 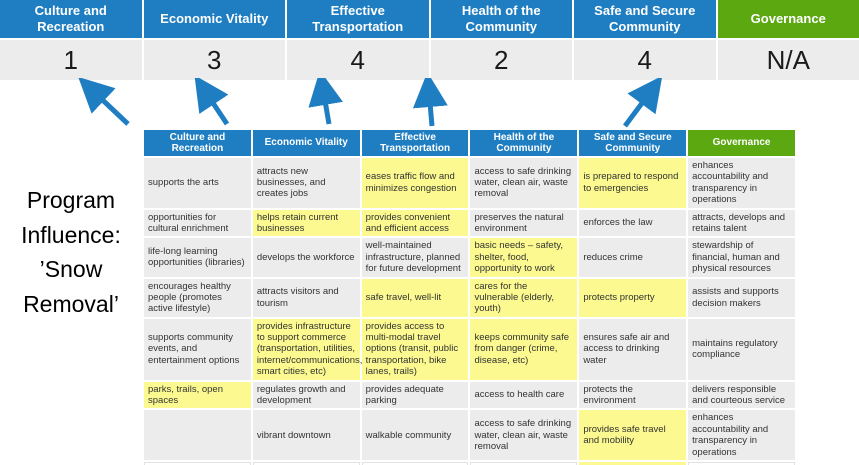 What do you see at coordinates (71, 200) in the screenshot?
I see `program-title-line: Program` at bounding box center [71, 200].